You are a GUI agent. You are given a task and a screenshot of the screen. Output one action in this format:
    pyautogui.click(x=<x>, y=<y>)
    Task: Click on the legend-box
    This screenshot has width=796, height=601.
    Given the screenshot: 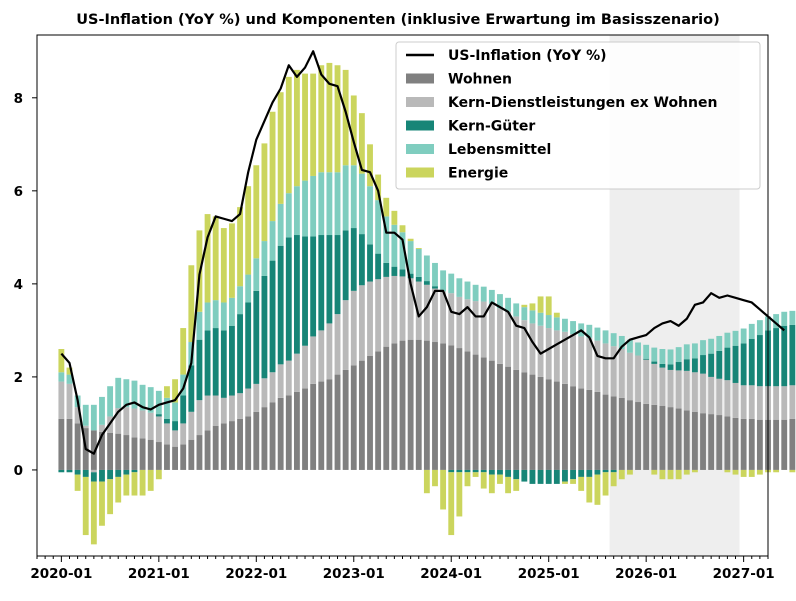 What is the action you would take?
    pyautogui.click(x=578, y=115)
    